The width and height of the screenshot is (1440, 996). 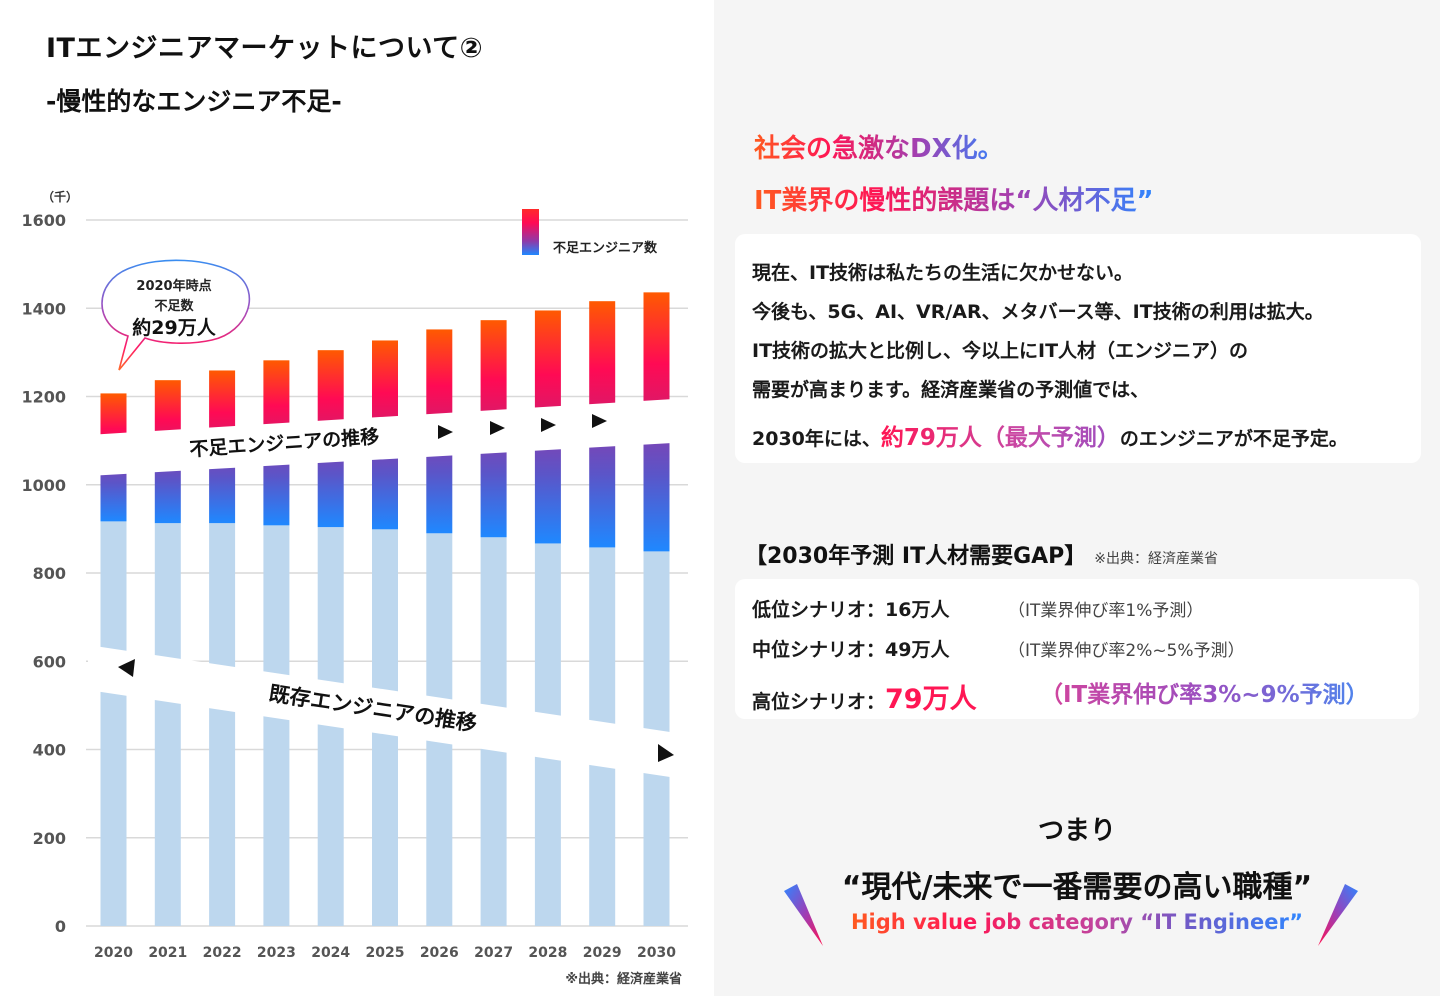 I want to click on y-tick-label: 1400, so click(x=43, y=308).